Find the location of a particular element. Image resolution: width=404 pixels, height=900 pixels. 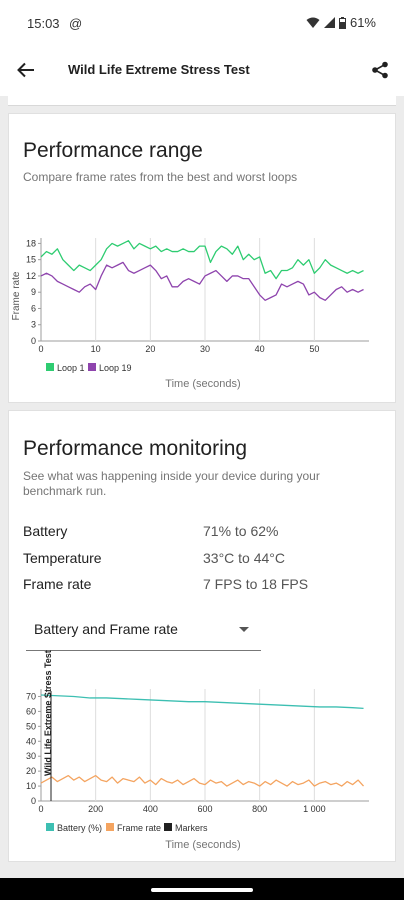

status-bar: 15:03 @ 61% is located at coordinates (202, 22).